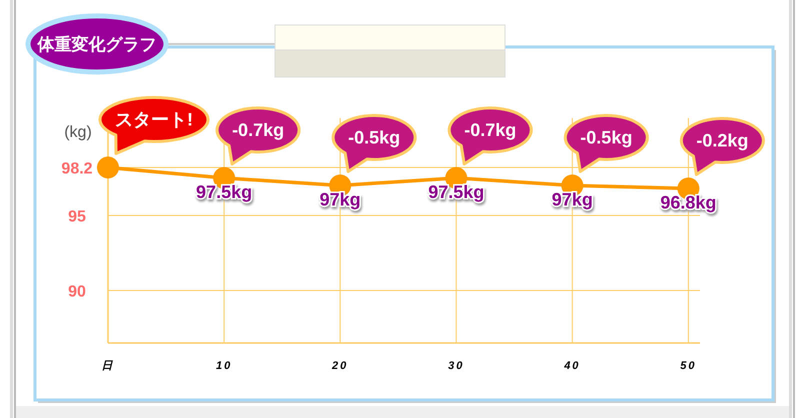  Describe the element at coordinates (154, 120) in the screenshot. I see `annotation: スタート!` at that location.